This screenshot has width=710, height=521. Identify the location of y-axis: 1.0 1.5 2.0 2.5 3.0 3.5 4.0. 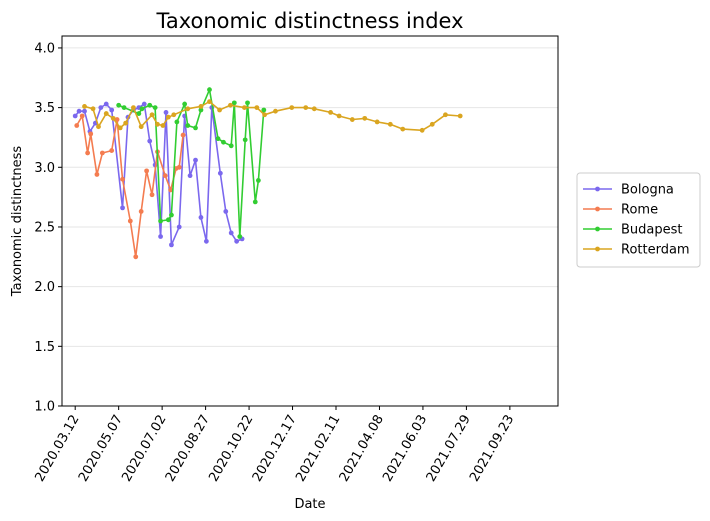
(48, 228).